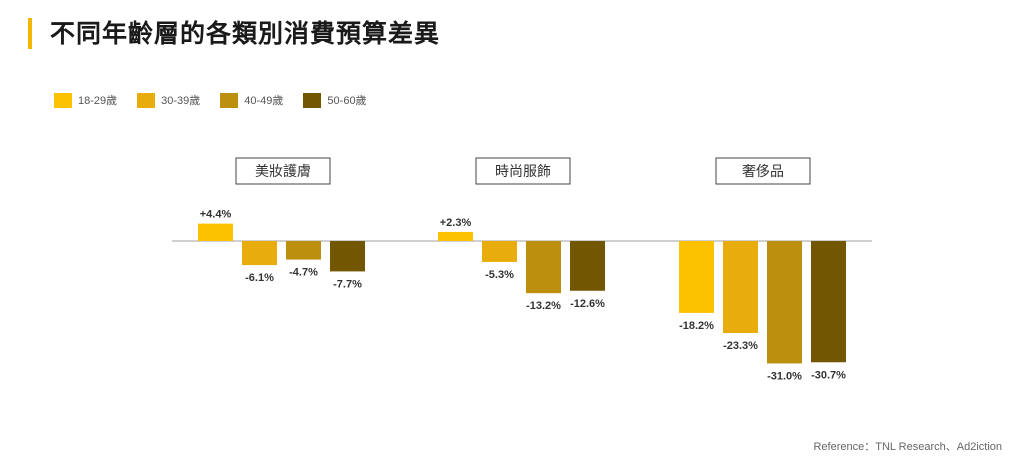  What do you see at coordinates (98, 101) in the screenshot?
I see `legend-label: 18-29歲` at bounding box center [98, 101].